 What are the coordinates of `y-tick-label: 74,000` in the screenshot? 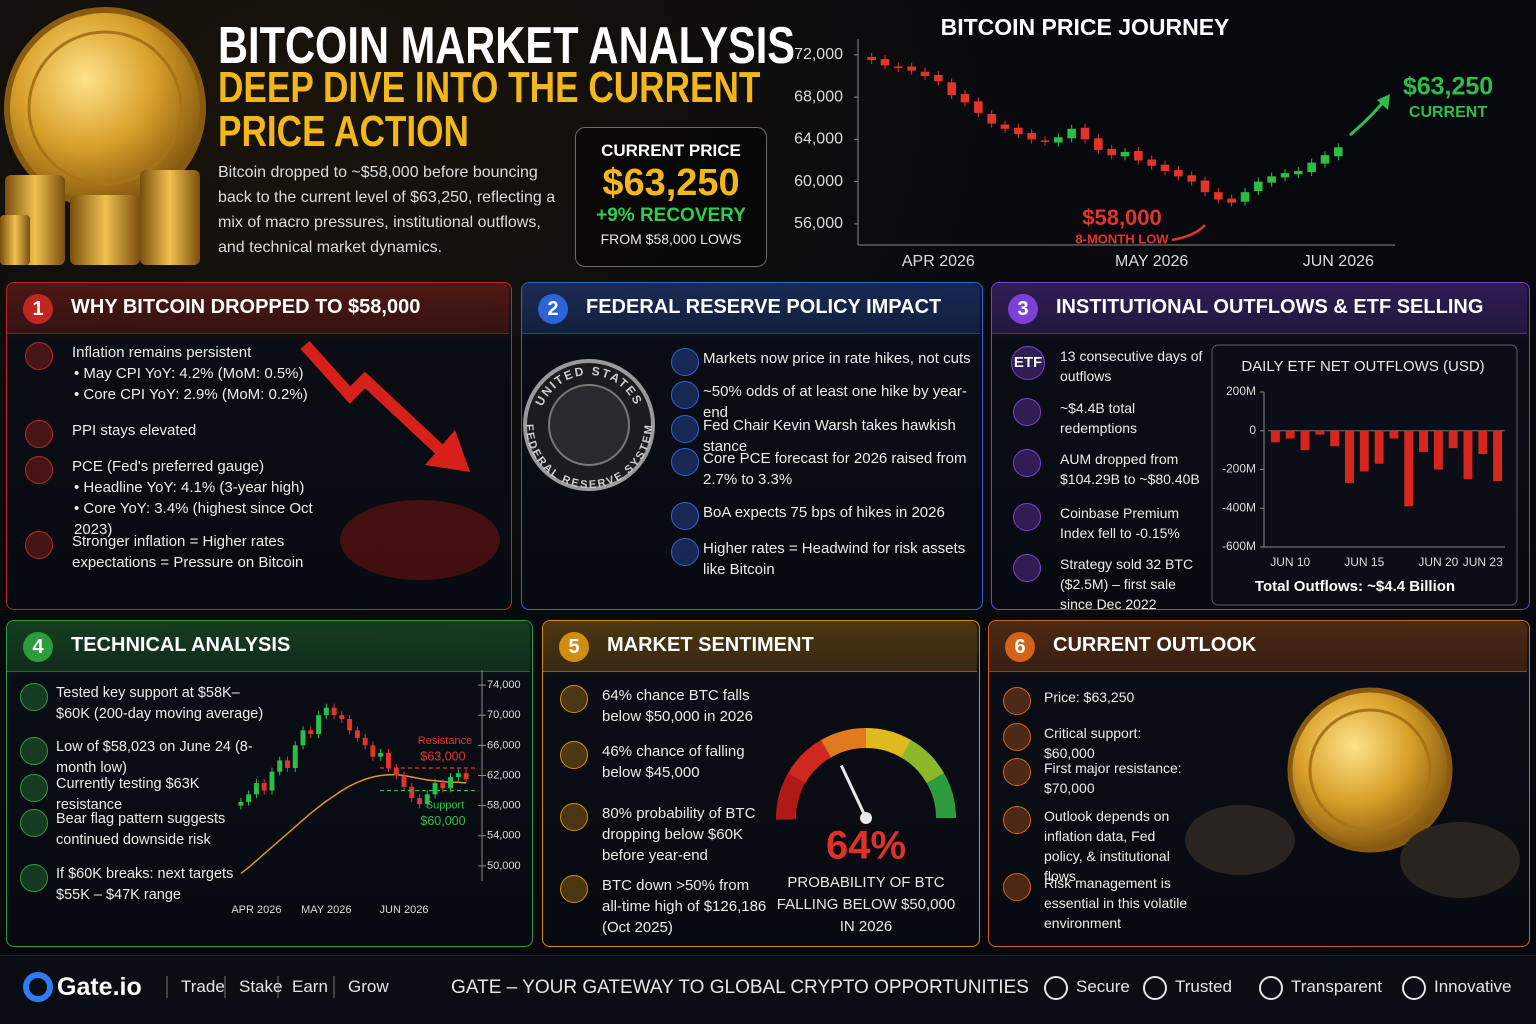 It's located at (504, 685).